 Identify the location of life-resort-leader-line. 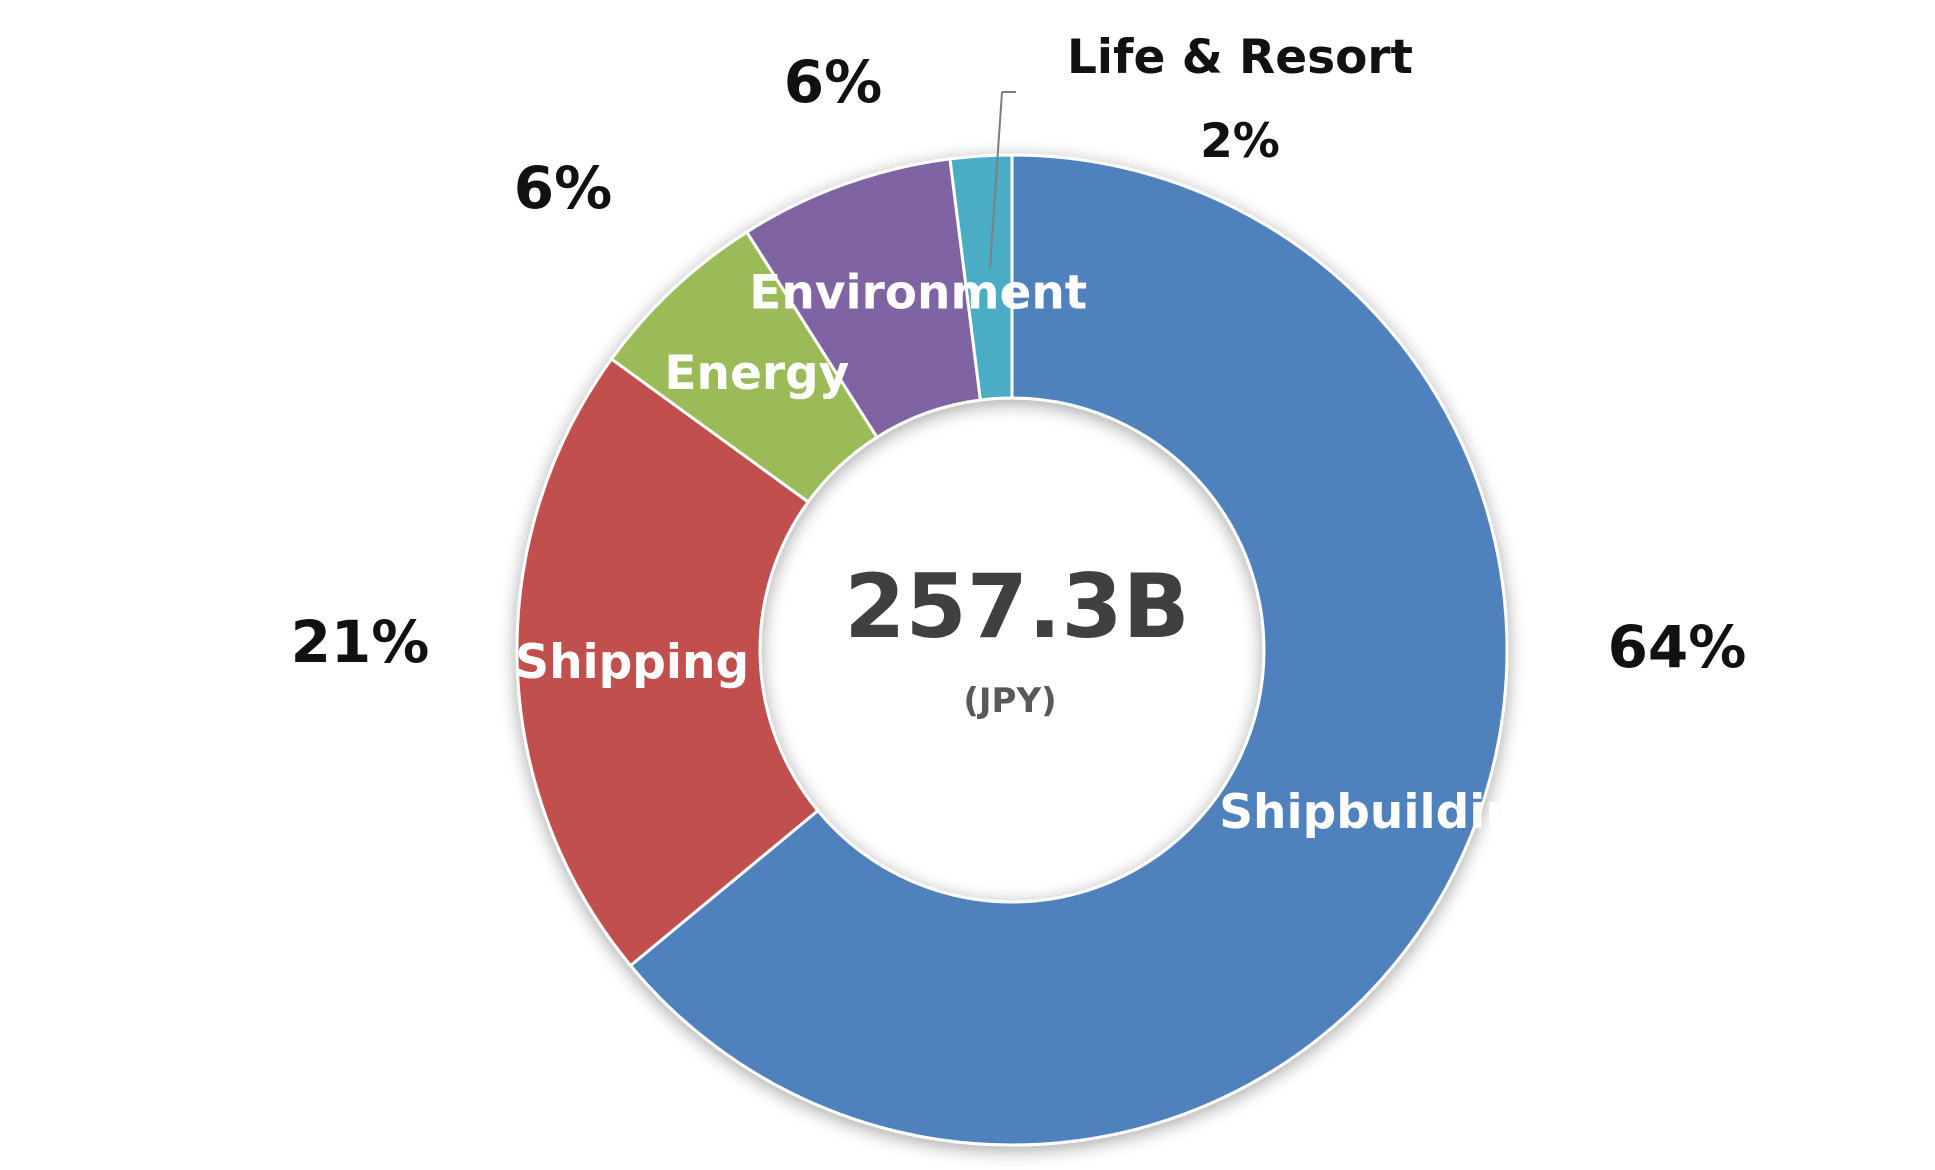
(996, 180).